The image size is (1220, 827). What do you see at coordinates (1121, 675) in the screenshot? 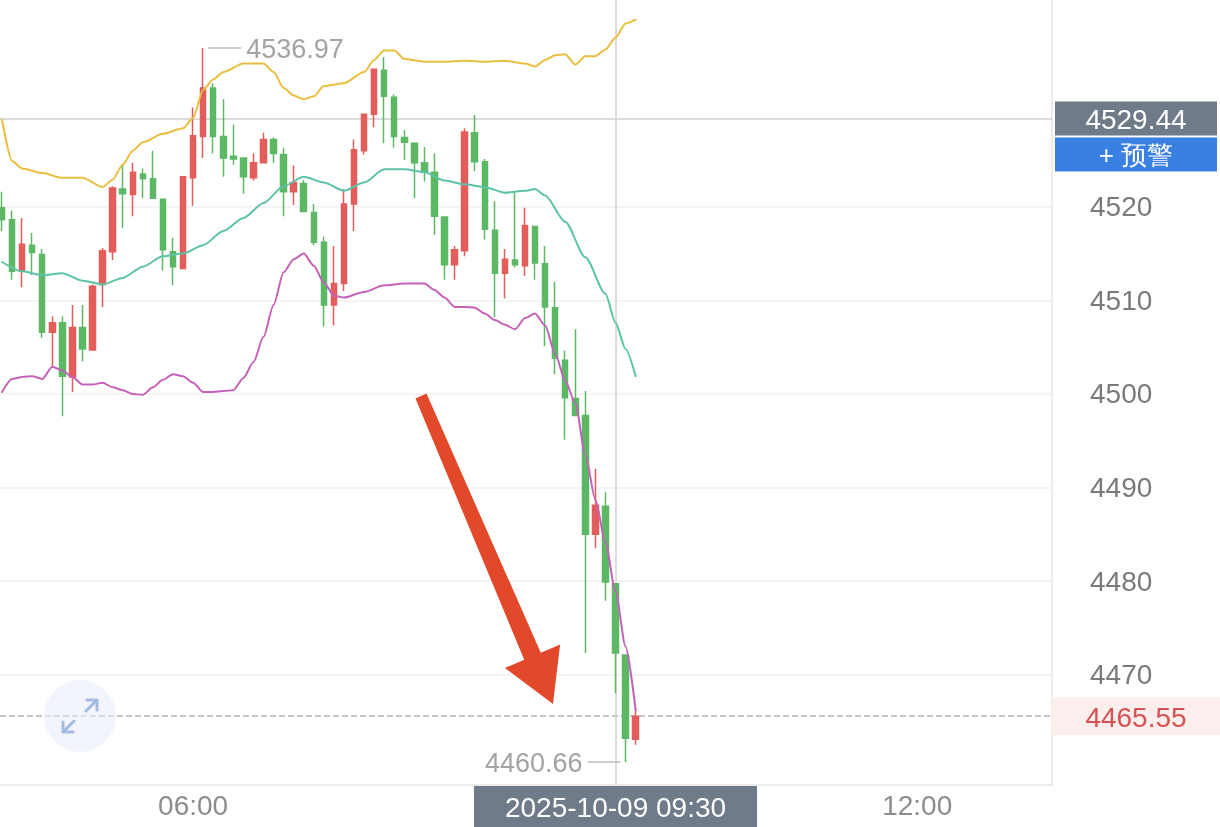
I see `y-tick-label: 4470` at bounding box center [1121, 675].